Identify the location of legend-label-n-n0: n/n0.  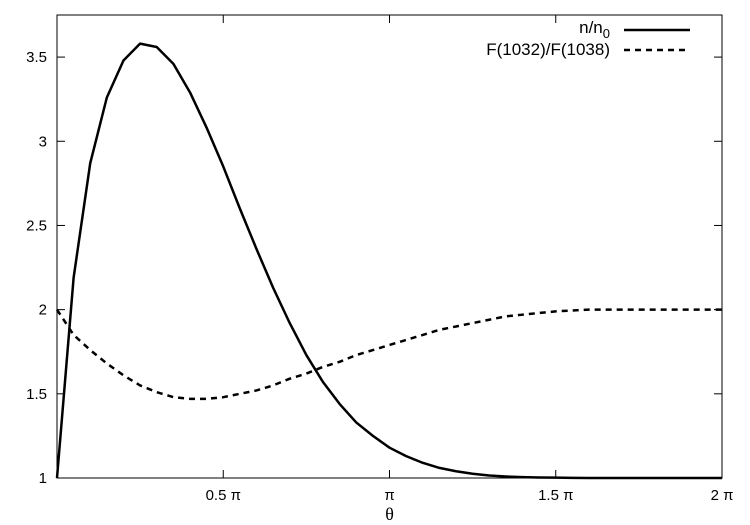
(594, 29).